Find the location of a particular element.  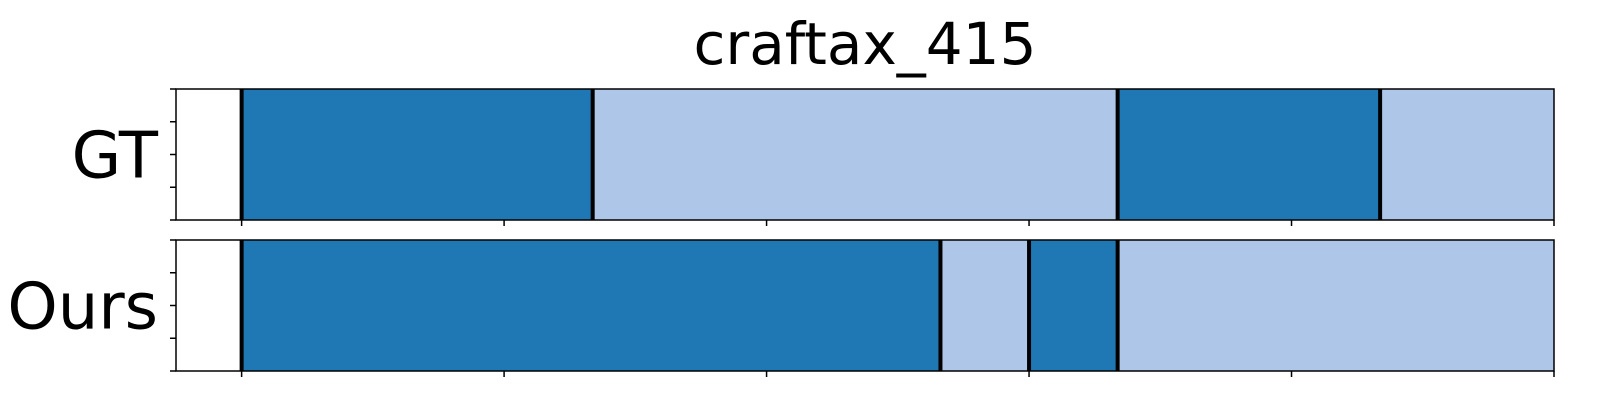

row-label: GT is located at coordinates (115, 157).